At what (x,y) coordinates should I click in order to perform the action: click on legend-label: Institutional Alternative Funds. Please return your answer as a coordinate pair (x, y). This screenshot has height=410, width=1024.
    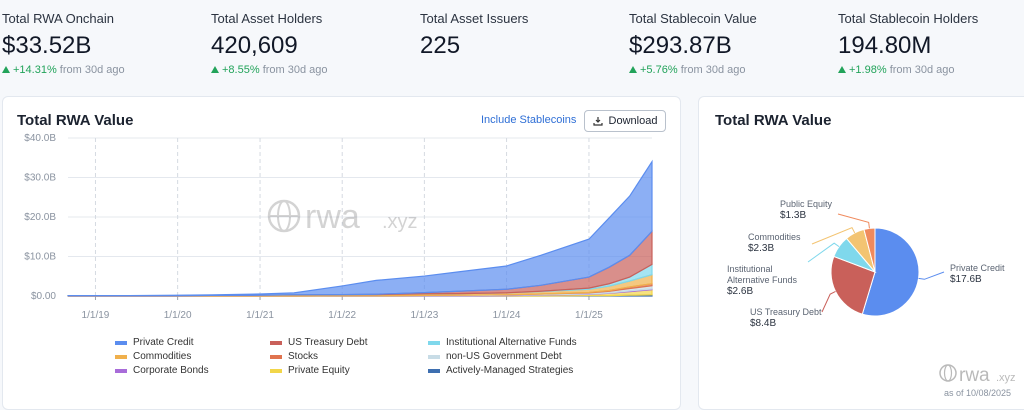
    Looking at the image, I should click on (511, 342).